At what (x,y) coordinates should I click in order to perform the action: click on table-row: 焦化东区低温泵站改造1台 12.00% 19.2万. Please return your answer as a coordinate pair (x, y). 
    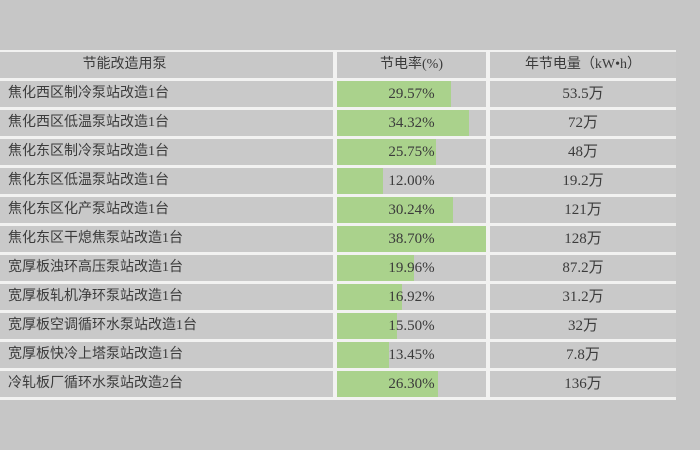
    Looking at the image, I should click on (338, 181).